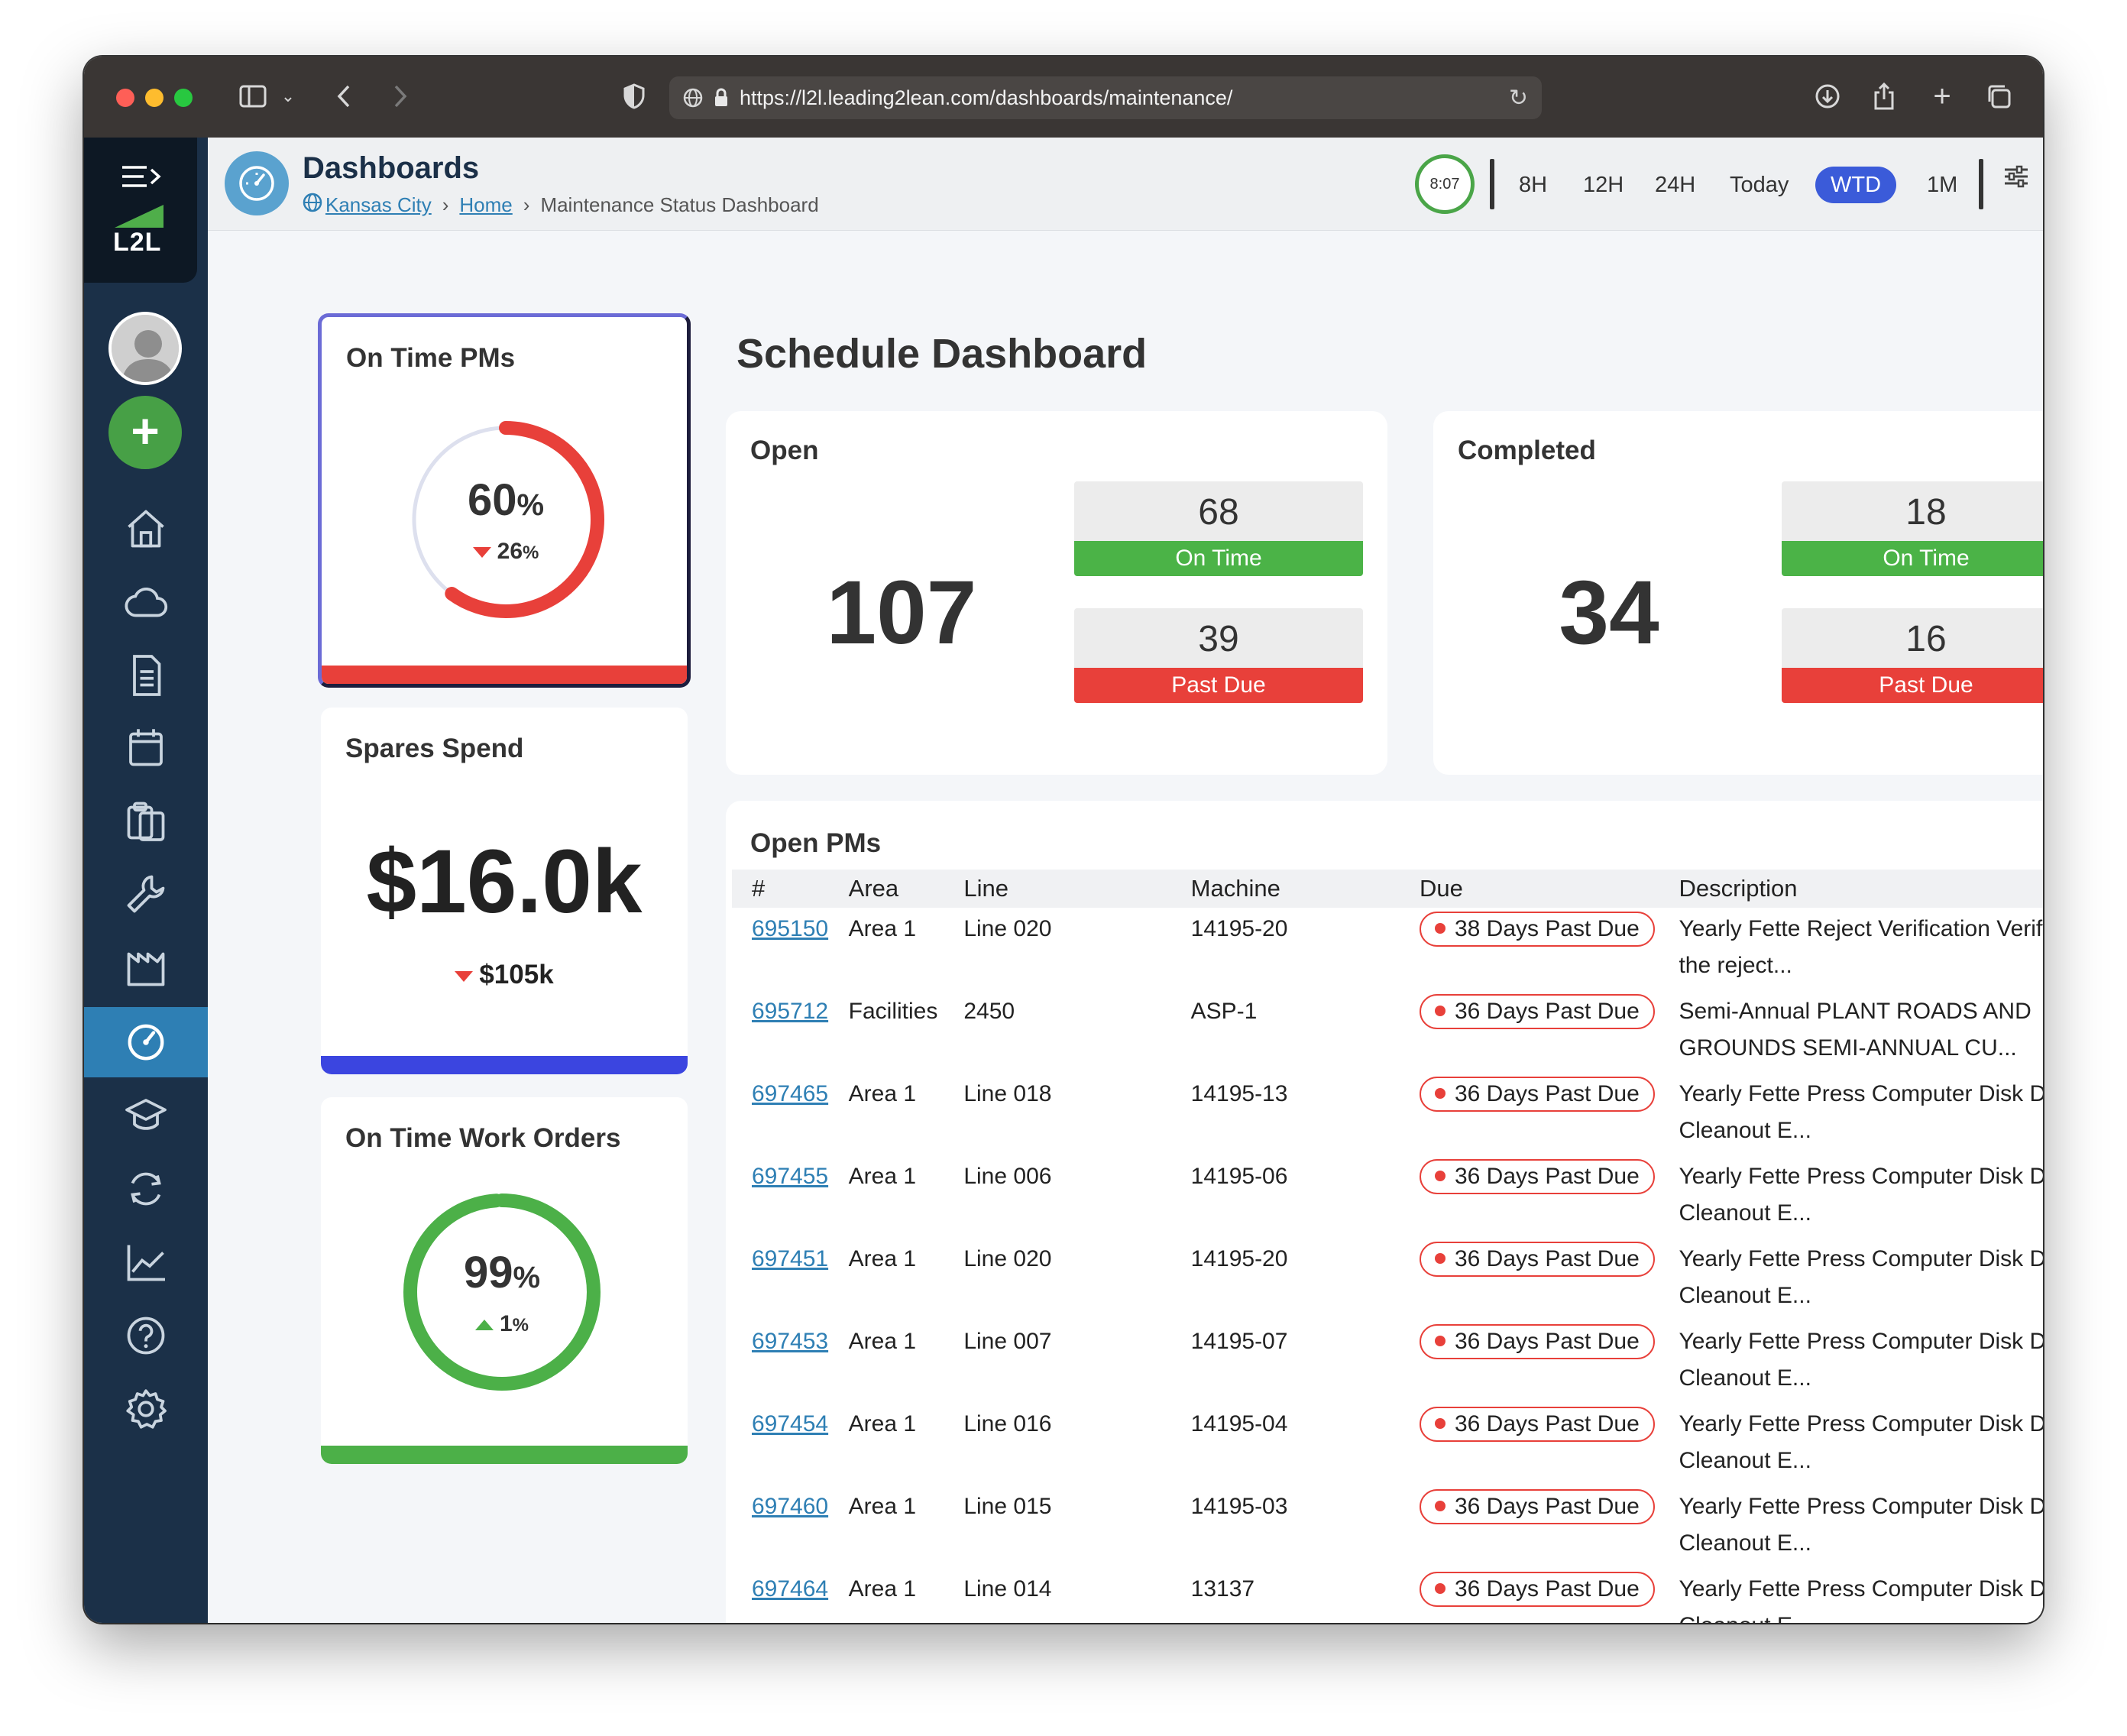 The width and height of the screenshot is (2127, 1736). I want to click on sidebar-nav-graduation-cap, so click(146, 1115).